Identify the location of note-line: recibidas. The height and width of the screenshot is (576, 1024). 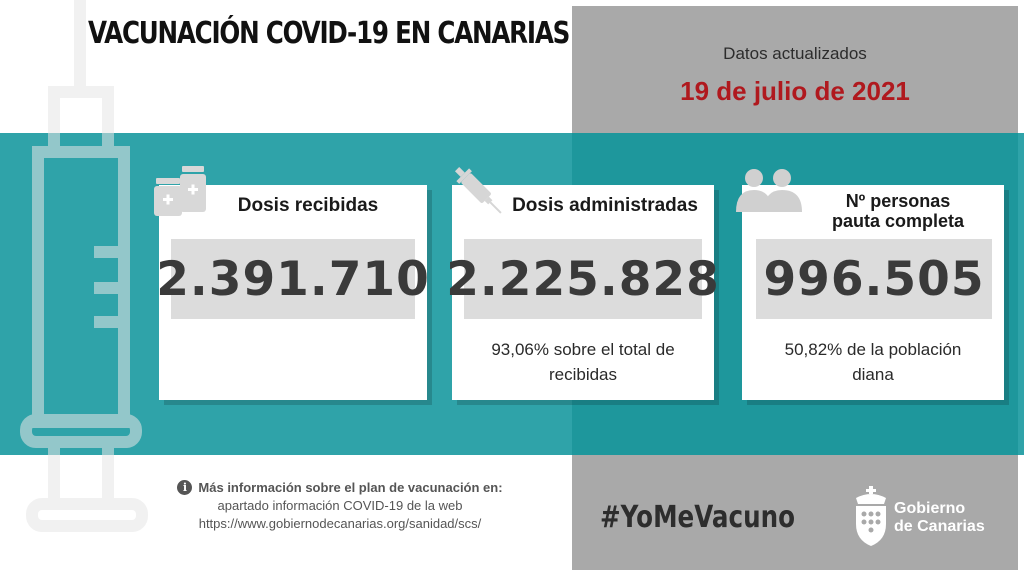
(583, 374).